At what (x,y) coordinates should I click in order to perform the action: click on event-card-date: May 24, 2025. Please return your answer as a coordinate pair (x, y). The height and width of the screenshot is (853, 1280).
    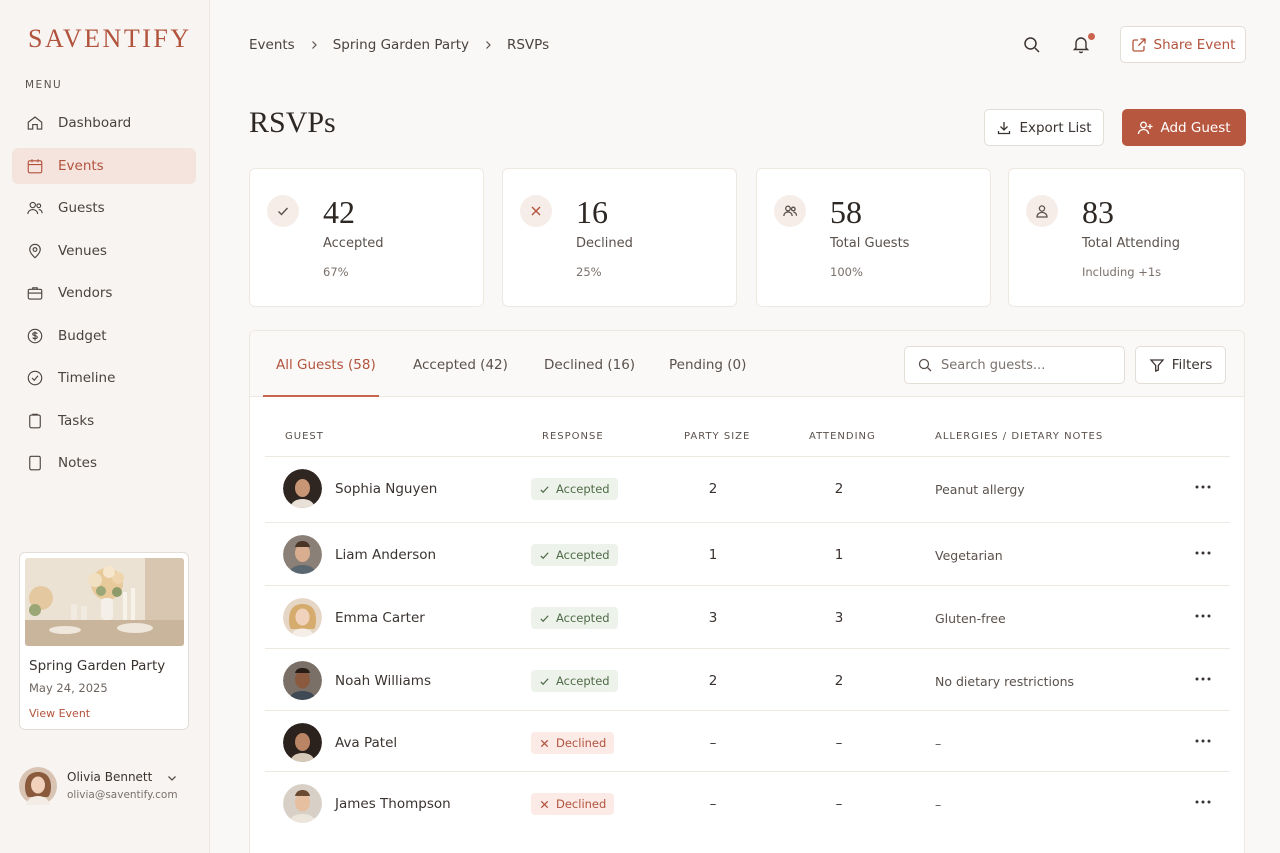
    Looking at the image, I should click on (68, 688).